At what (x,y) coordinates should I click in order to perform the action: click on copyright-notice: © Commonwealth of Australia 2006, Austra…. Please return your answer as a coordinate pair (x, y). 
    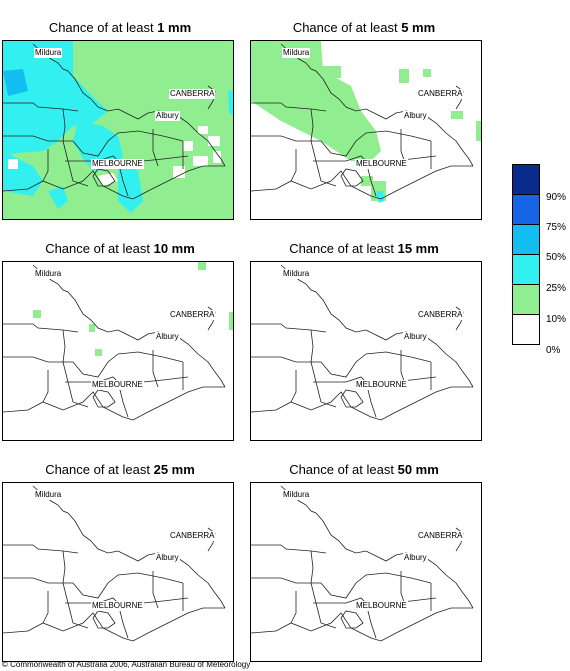
    Looking at the image, I should click on (126, 664).